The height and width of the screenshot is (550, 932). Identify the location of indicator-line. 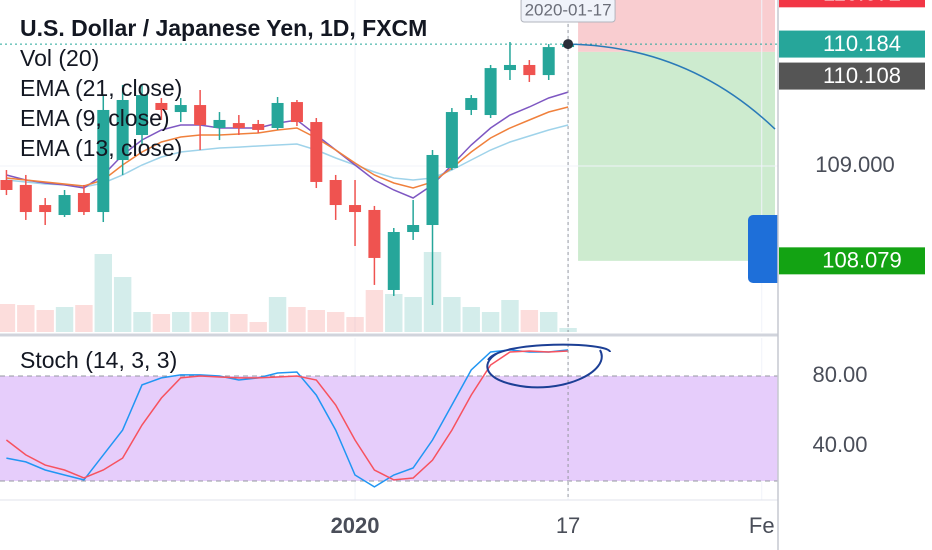
(287, 415).